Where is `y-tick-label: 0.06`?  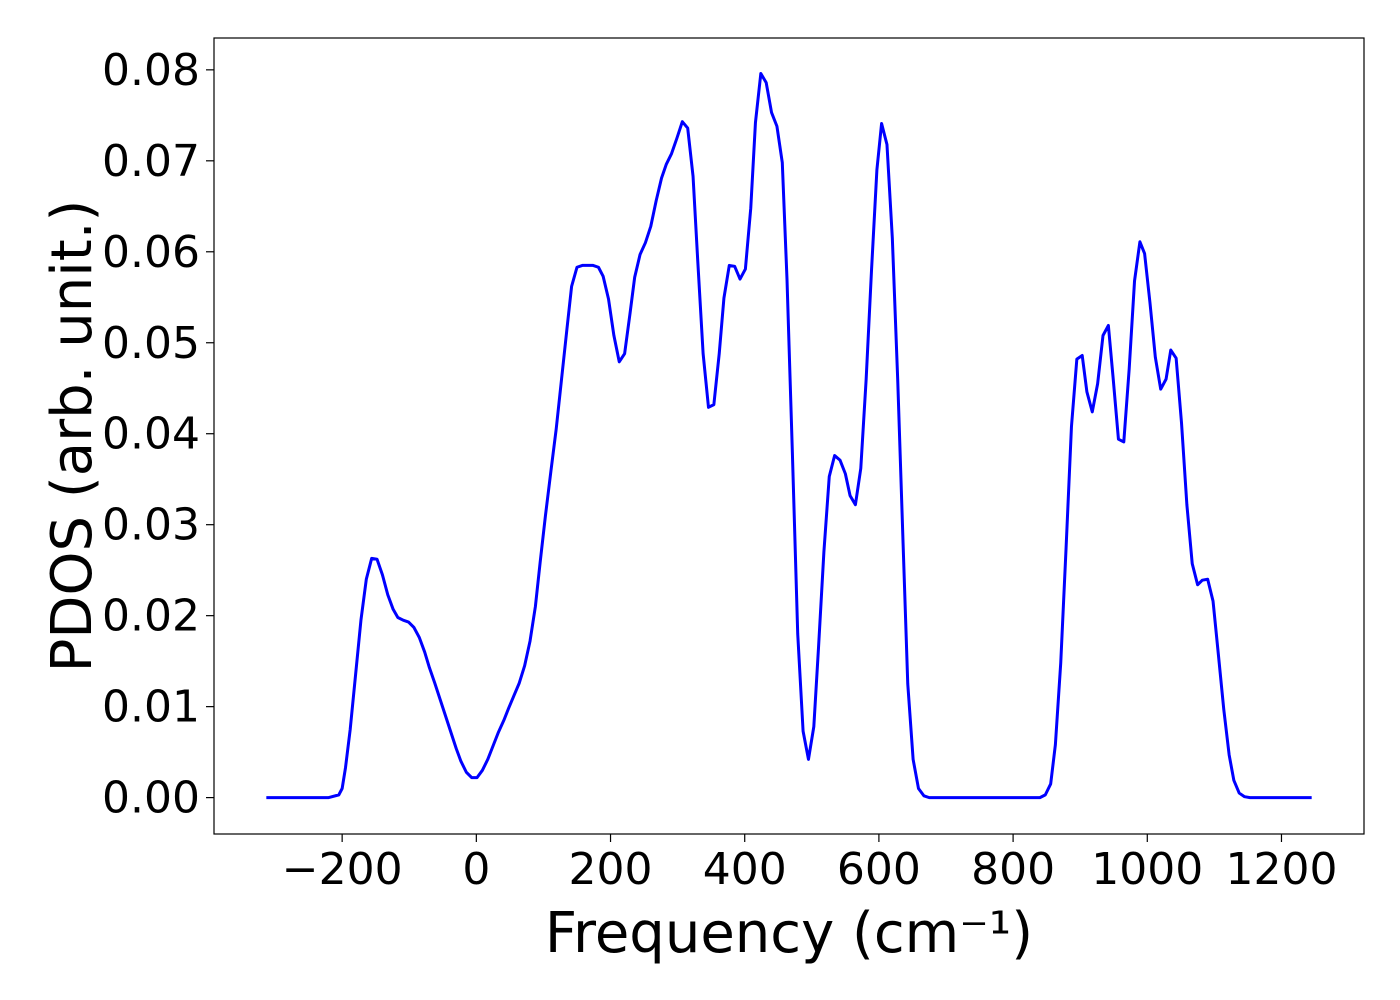 y-tick-label: 0.06 is located at coordinates (151, 252).